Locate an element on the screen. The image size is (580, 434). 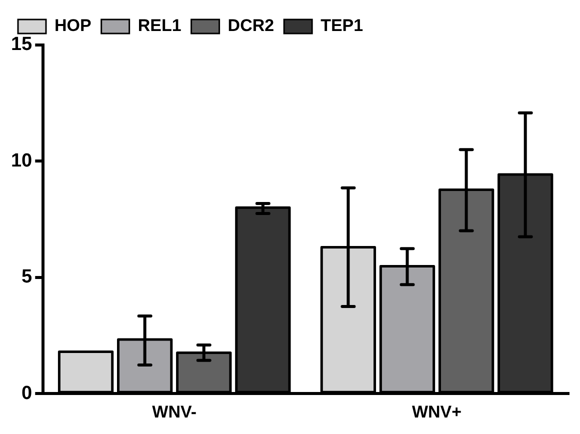
y-tick-label: 5 is located at coordinates (27, 277).